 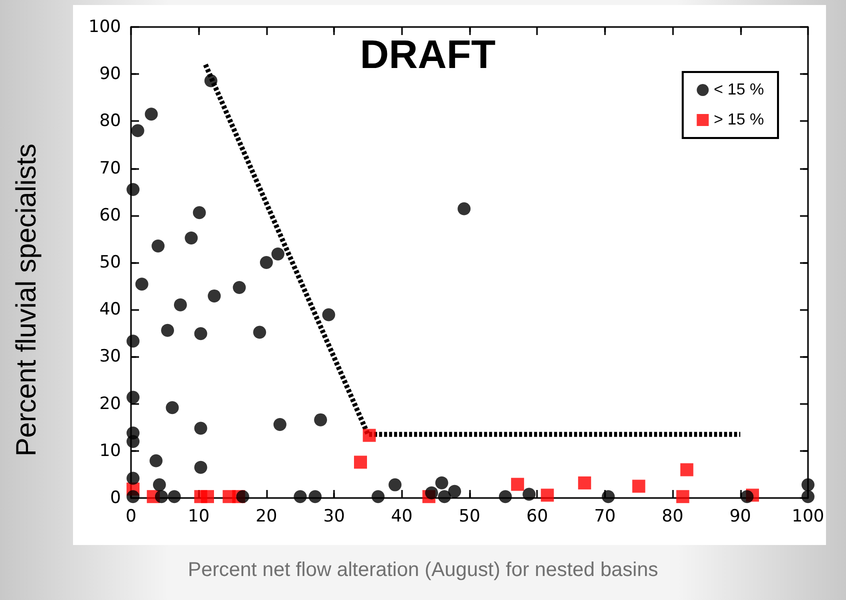 What do you see at coordinates (537, 516) in the screenshot?
I see `x-tick-label: 60` at bounding box center [537, 516].